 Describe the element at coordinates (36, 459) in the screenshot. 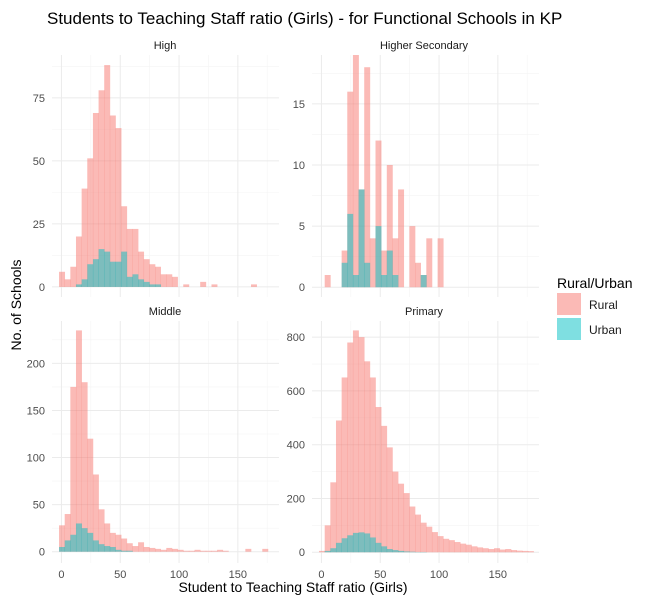

I see `y-tick-label: 100` at that location.